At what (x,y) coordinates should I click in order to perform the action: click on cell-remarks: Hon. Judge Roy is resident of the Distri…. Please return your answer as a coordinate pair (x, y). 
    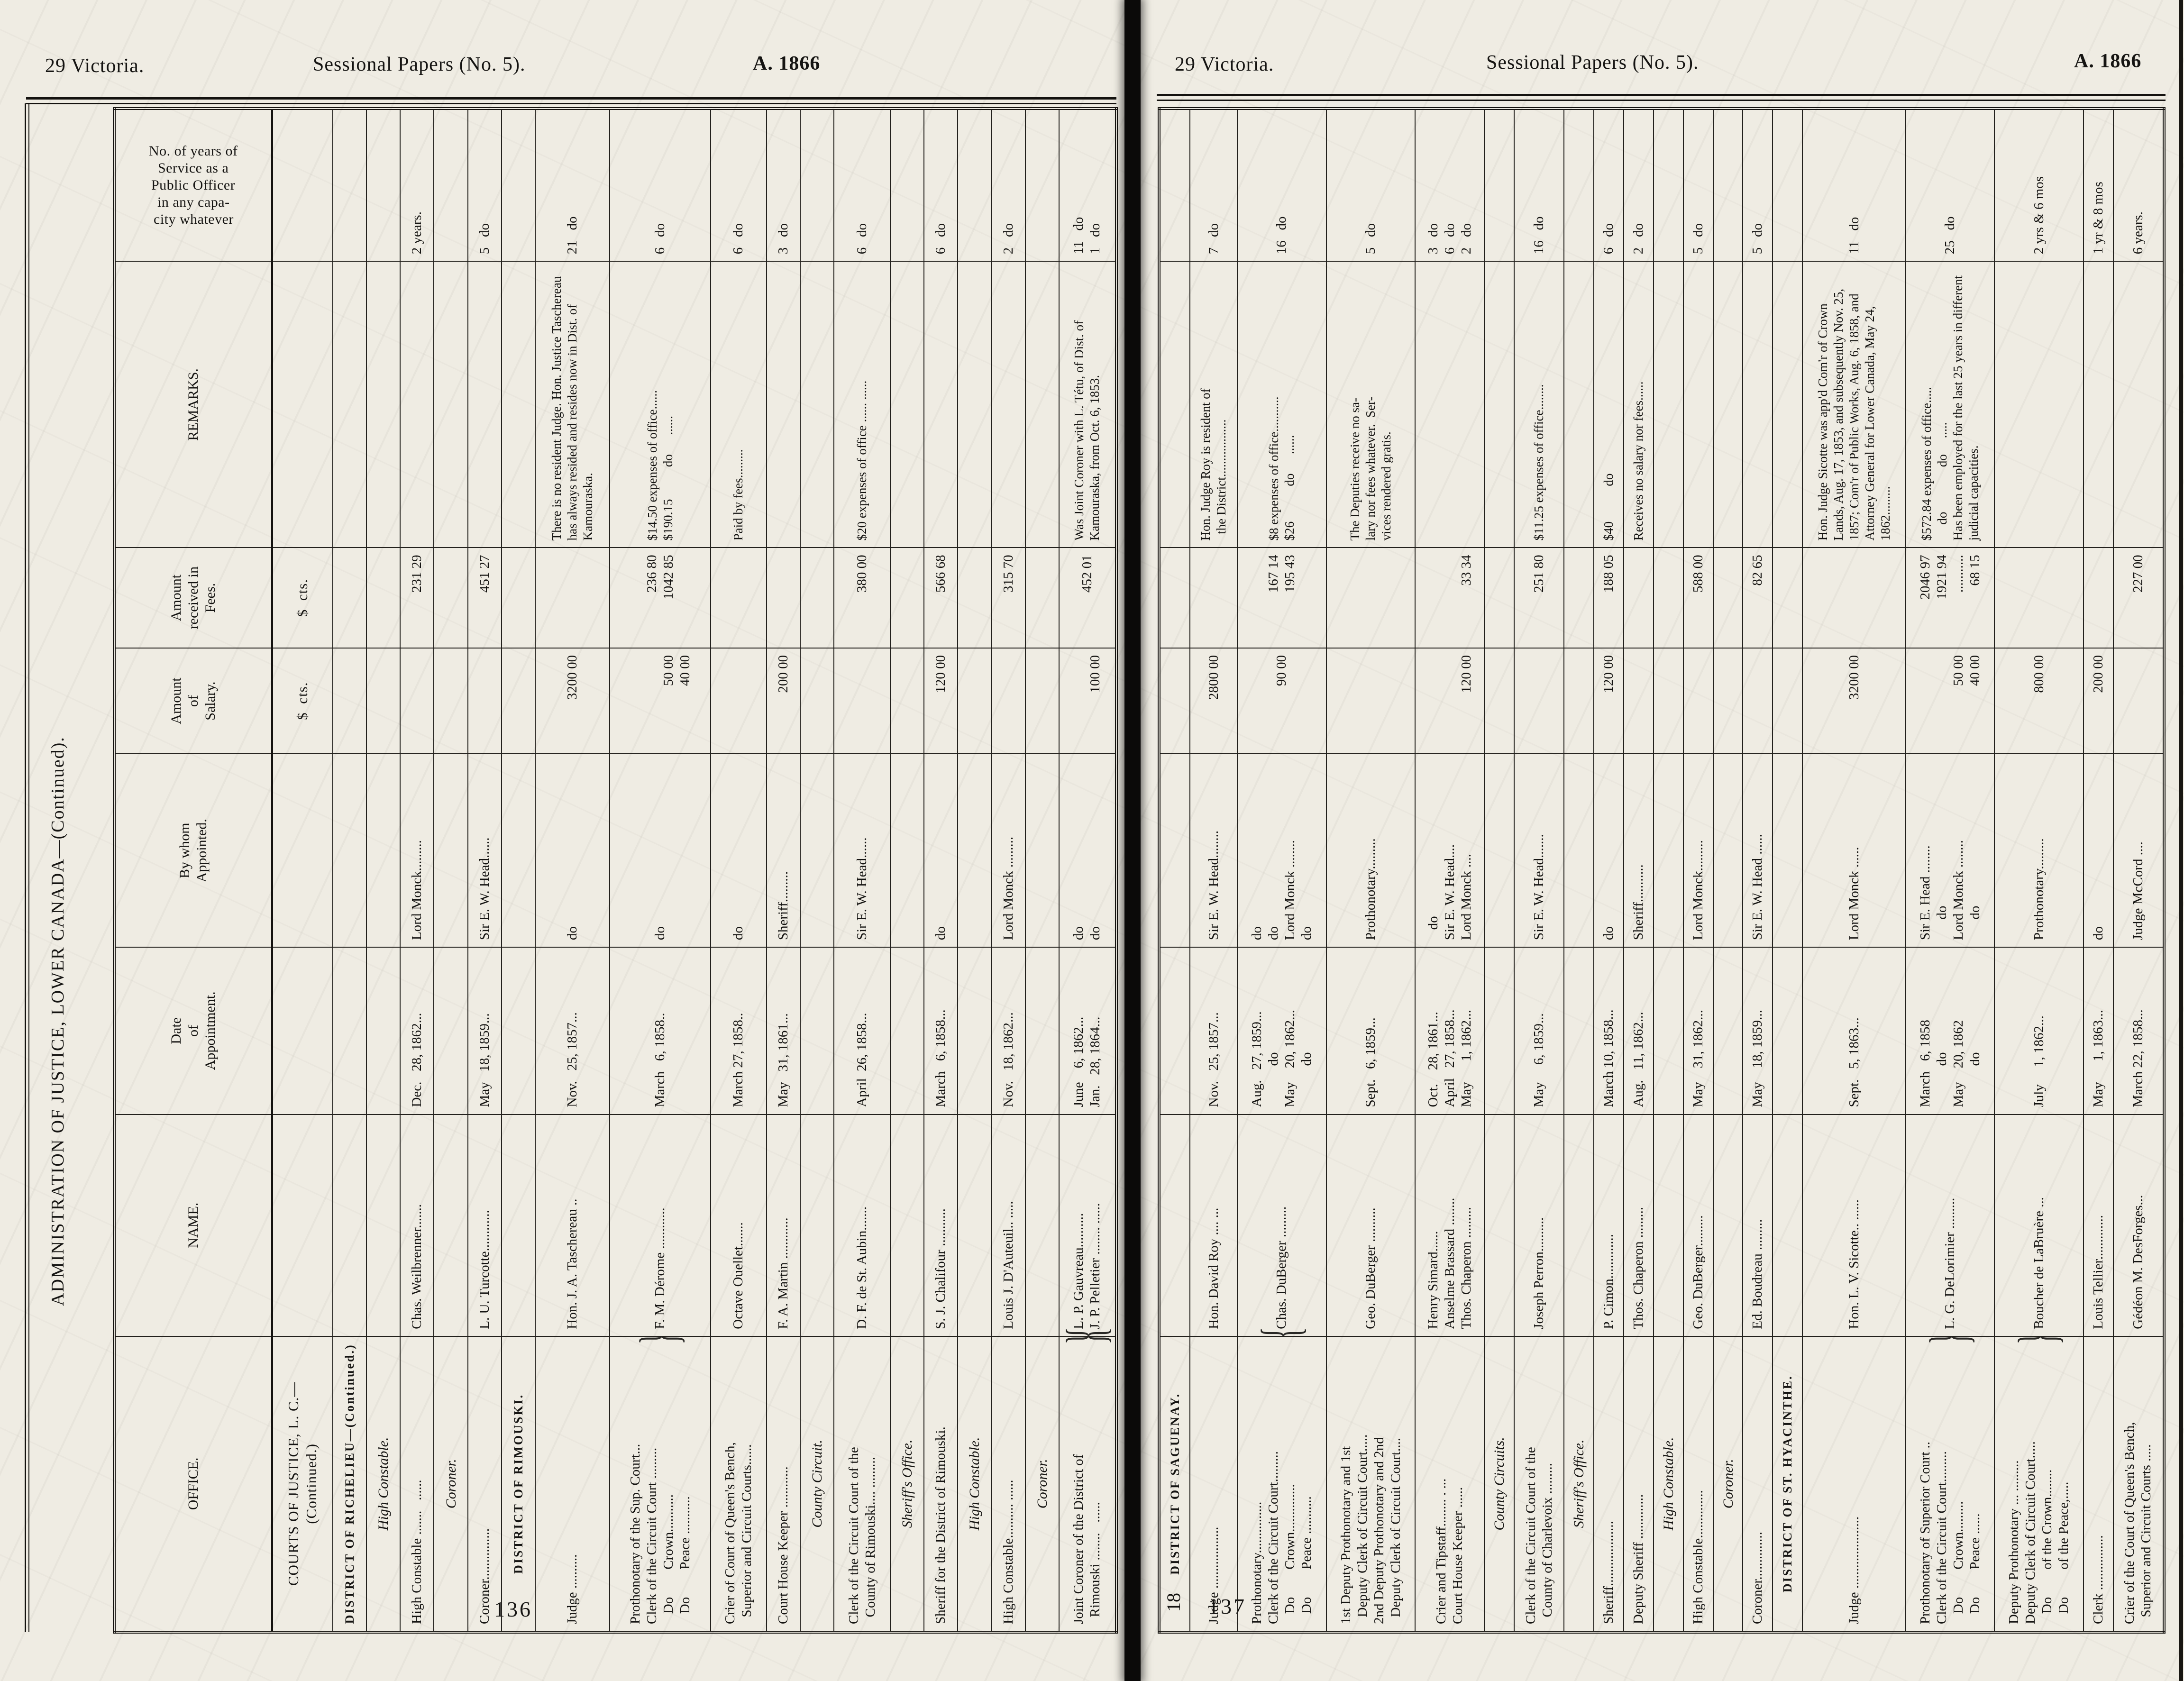
    Looking at the image, I should click on (1214, 405).